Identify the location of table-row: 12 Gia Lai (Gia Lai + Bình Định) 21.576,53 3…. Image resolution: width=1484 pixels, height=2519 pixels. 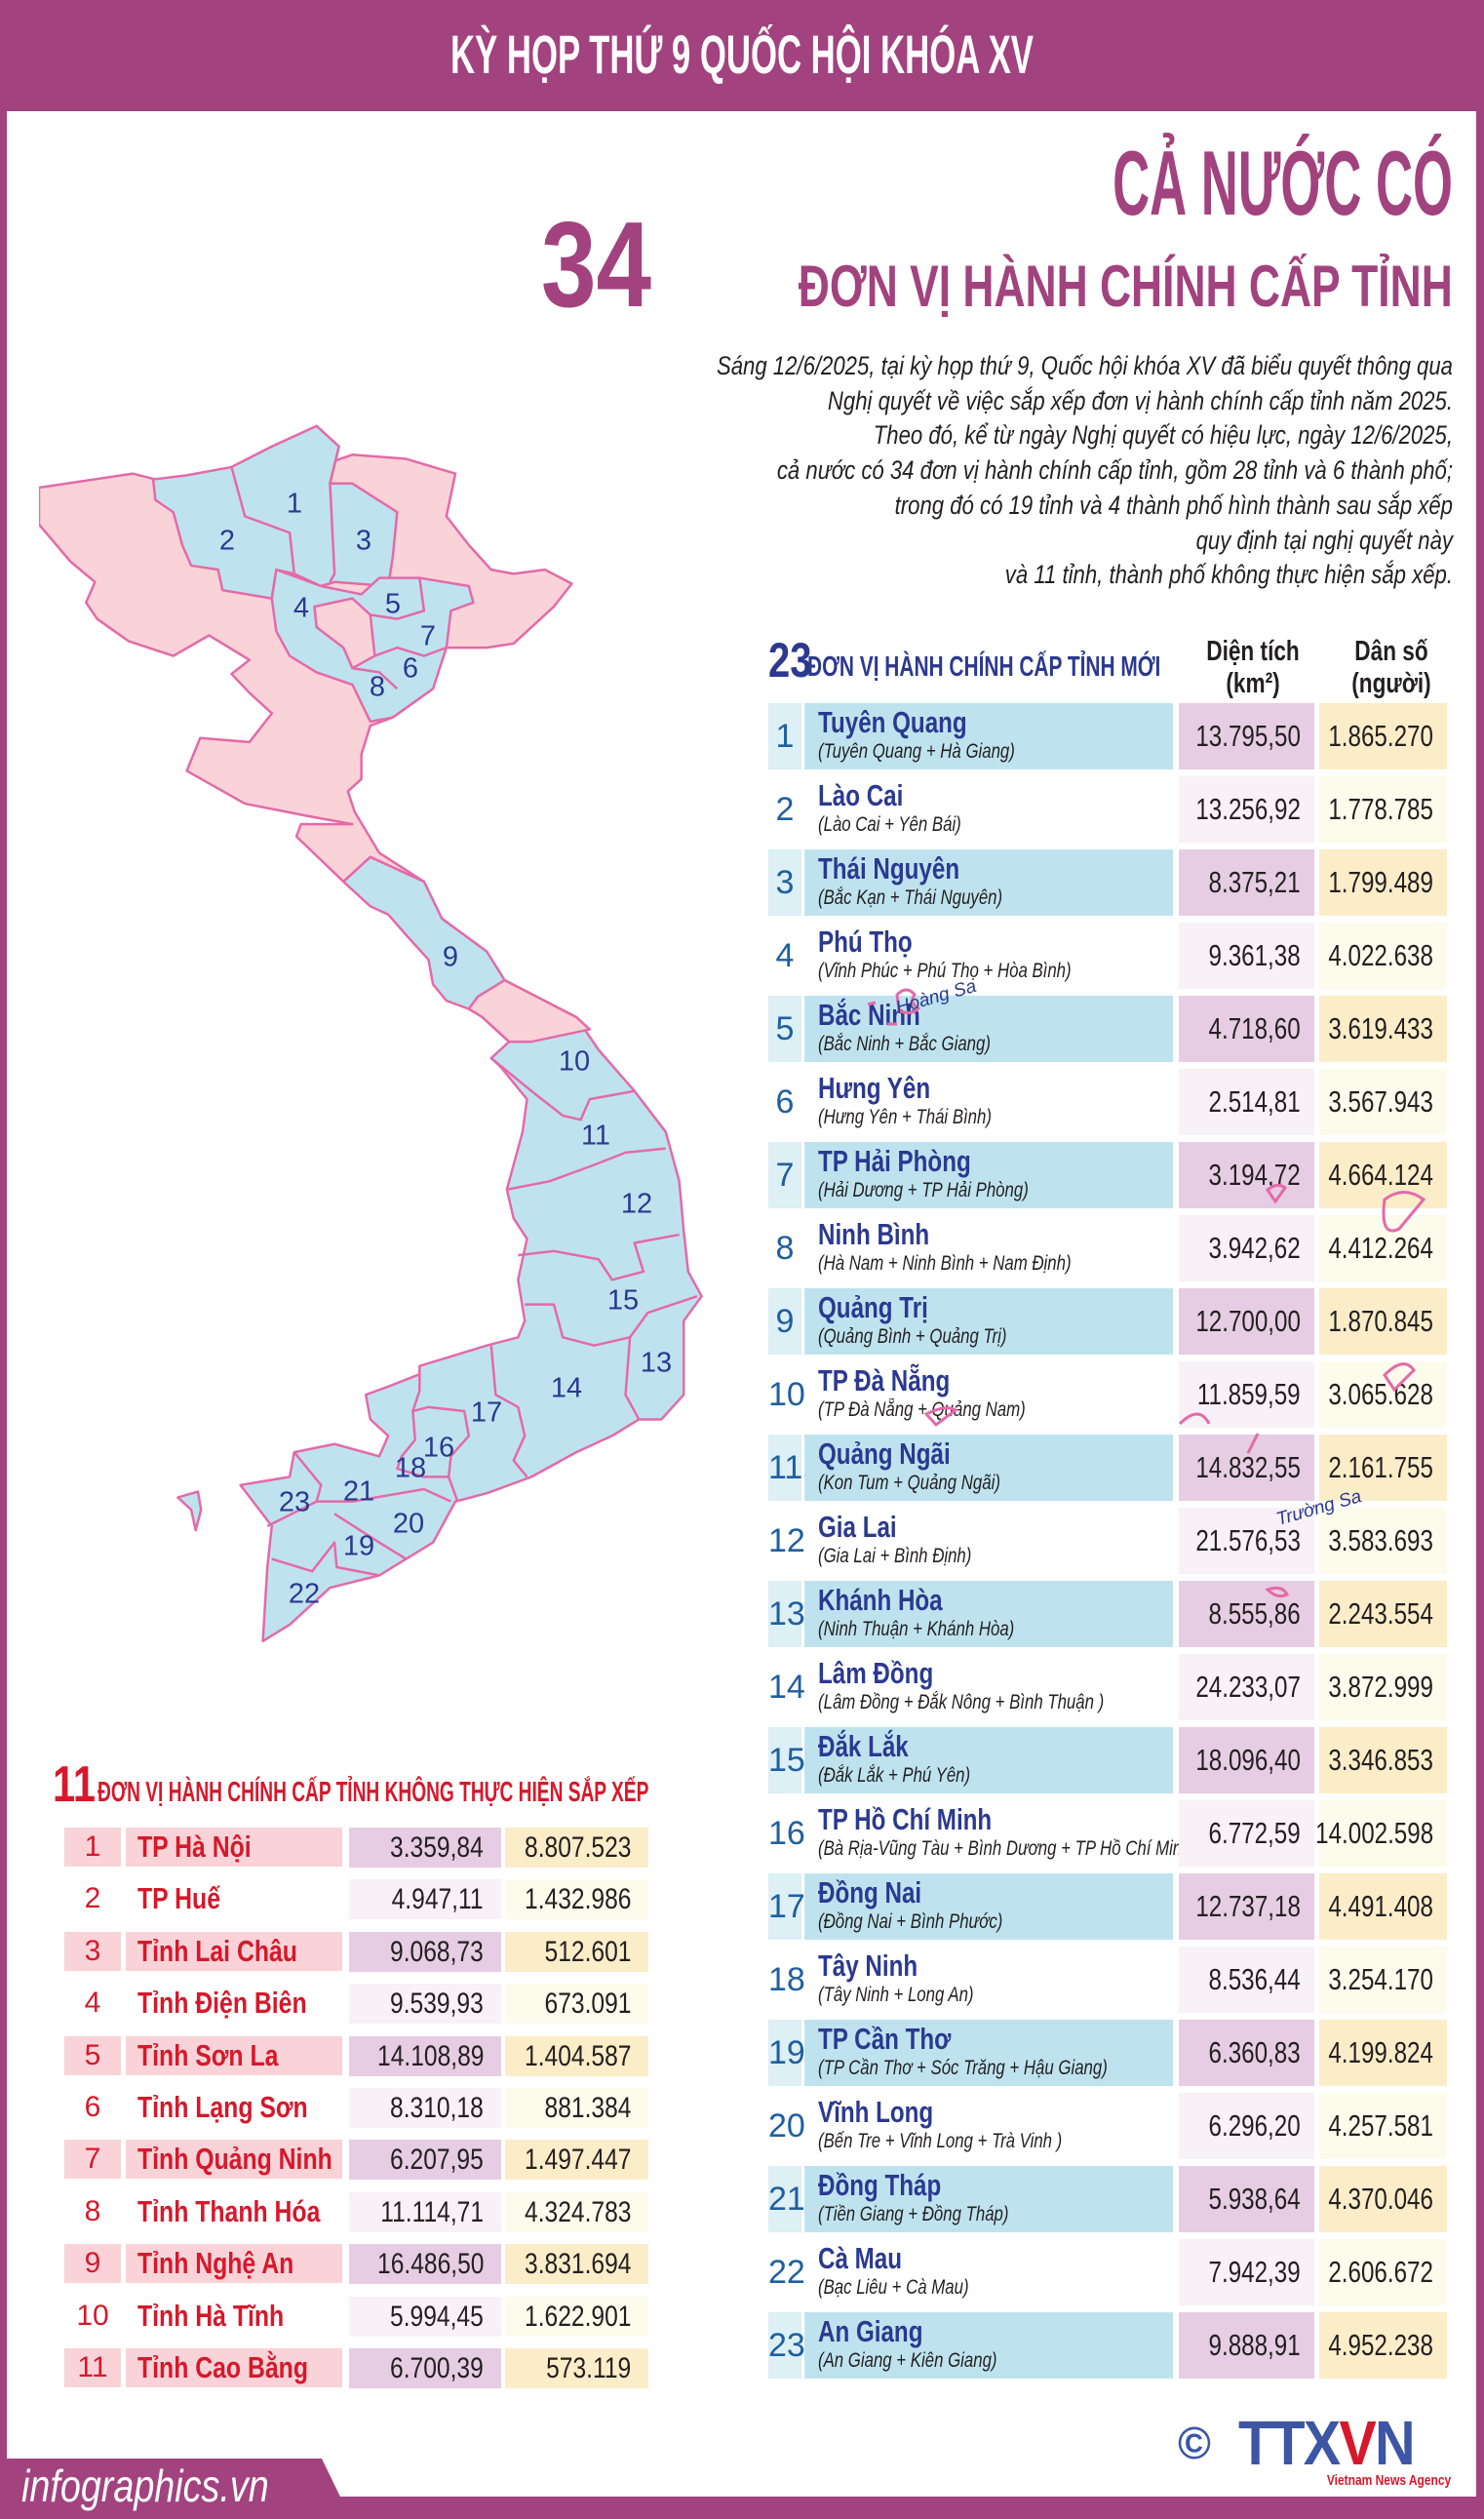
(1109, 1541).